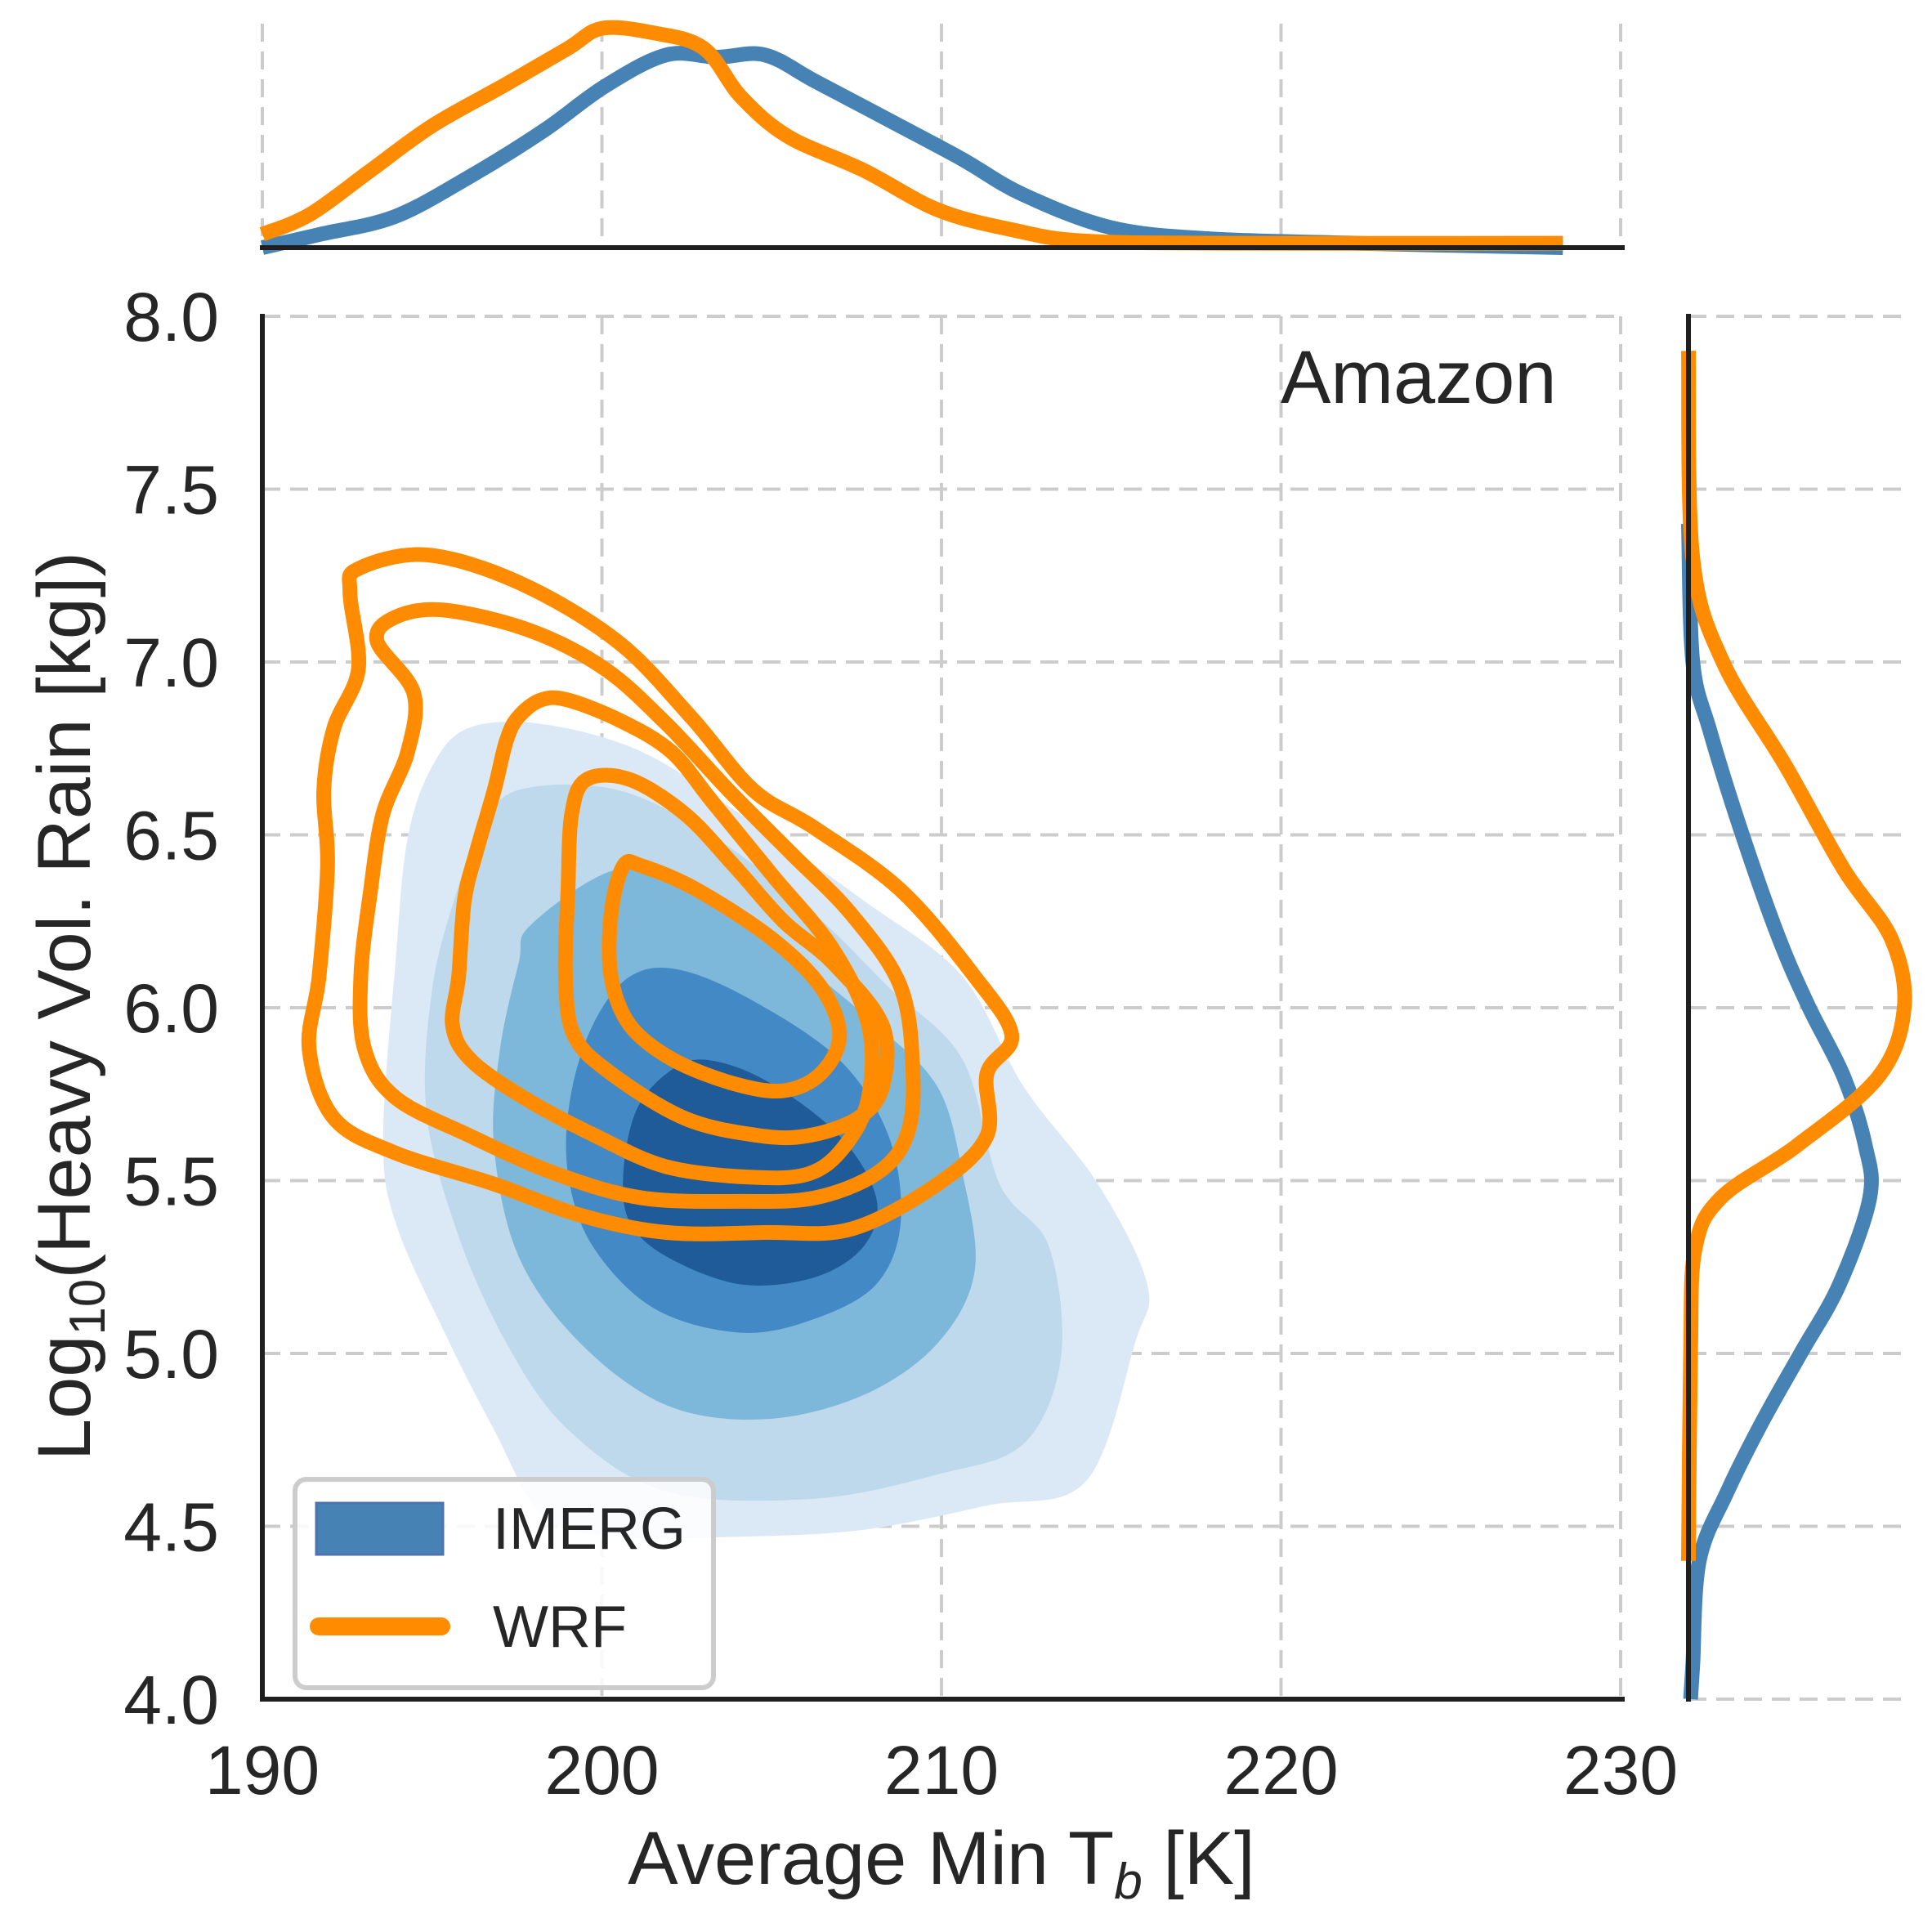  I want to click on right-marginal-imerg-curve, so click(1780, 1111).